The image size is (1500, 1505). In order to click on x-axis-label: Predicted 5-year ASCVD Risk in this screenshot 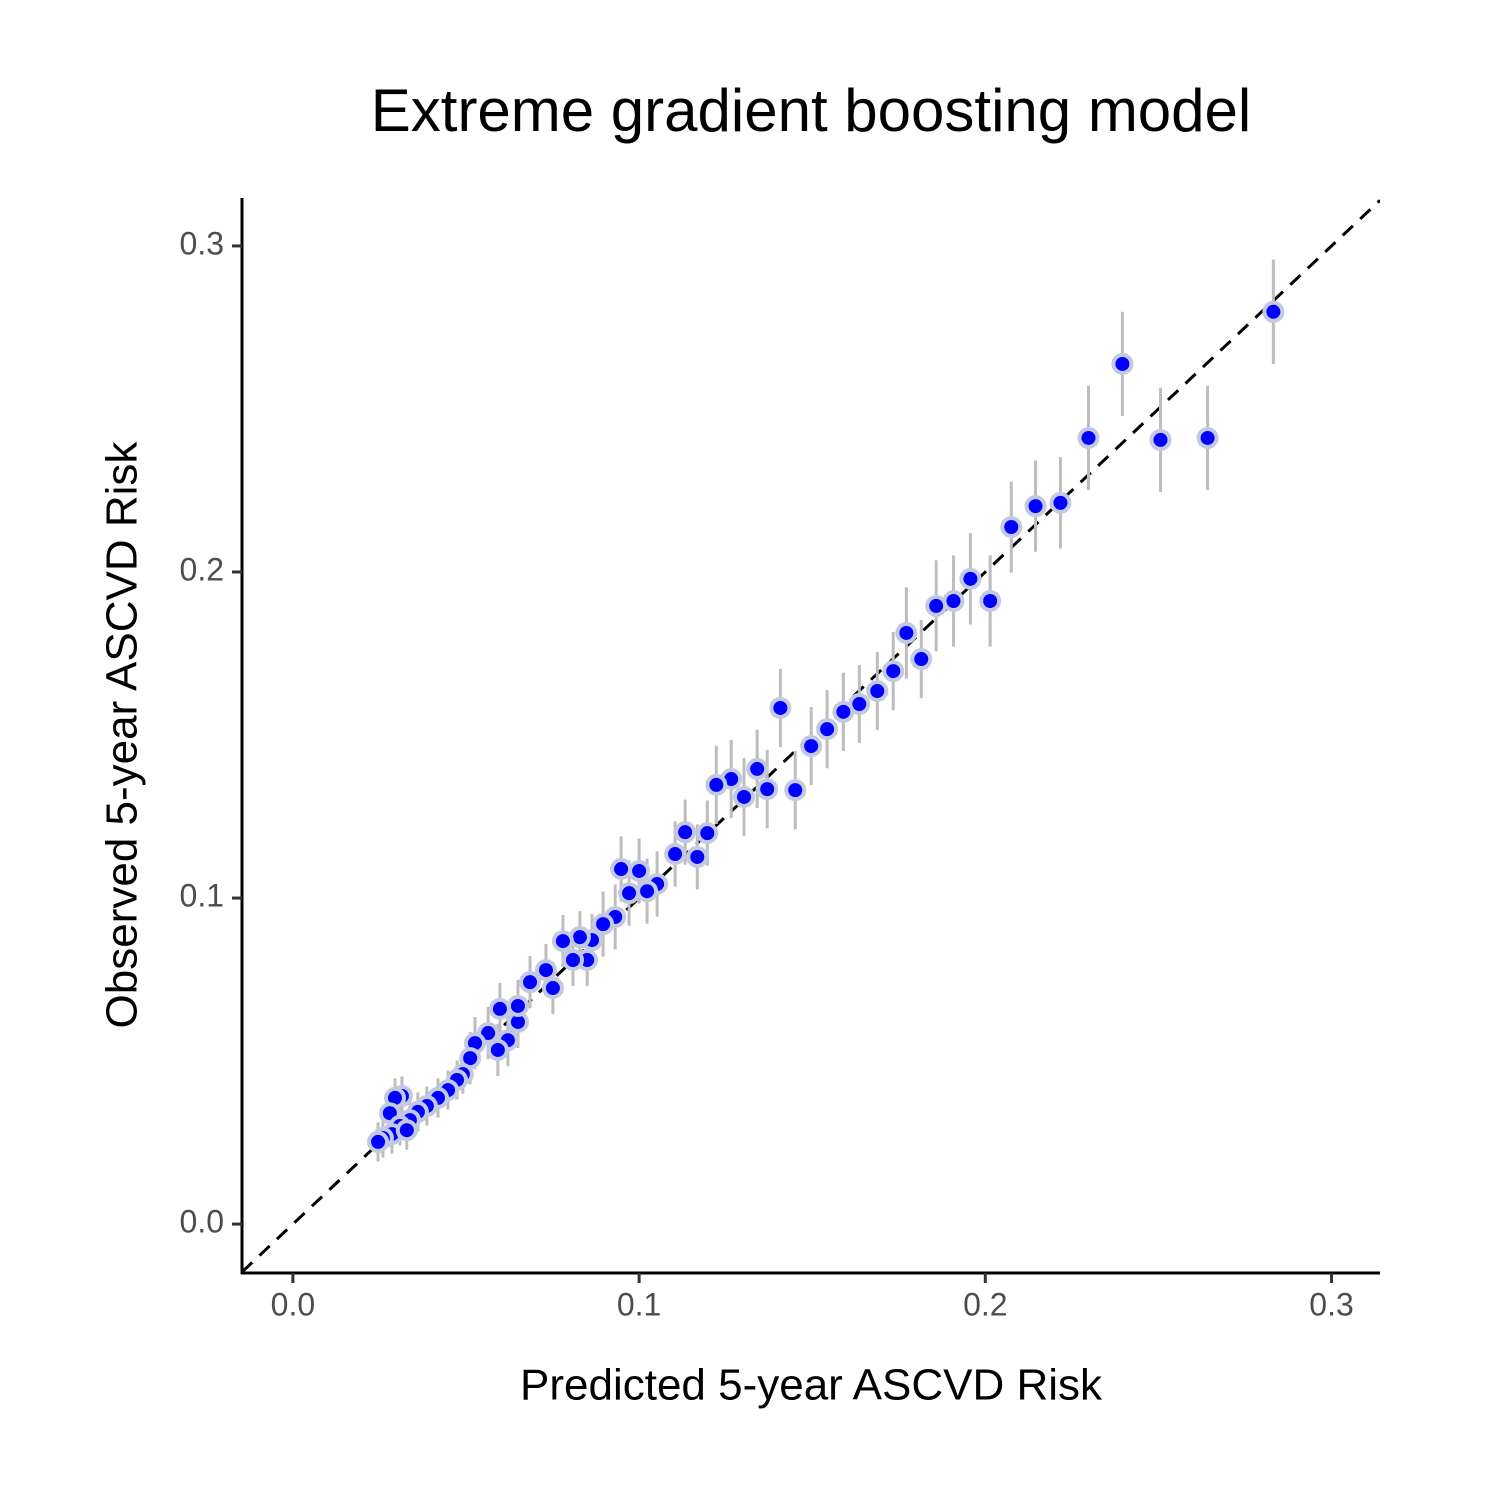, I will do `click(811, 1385)`.